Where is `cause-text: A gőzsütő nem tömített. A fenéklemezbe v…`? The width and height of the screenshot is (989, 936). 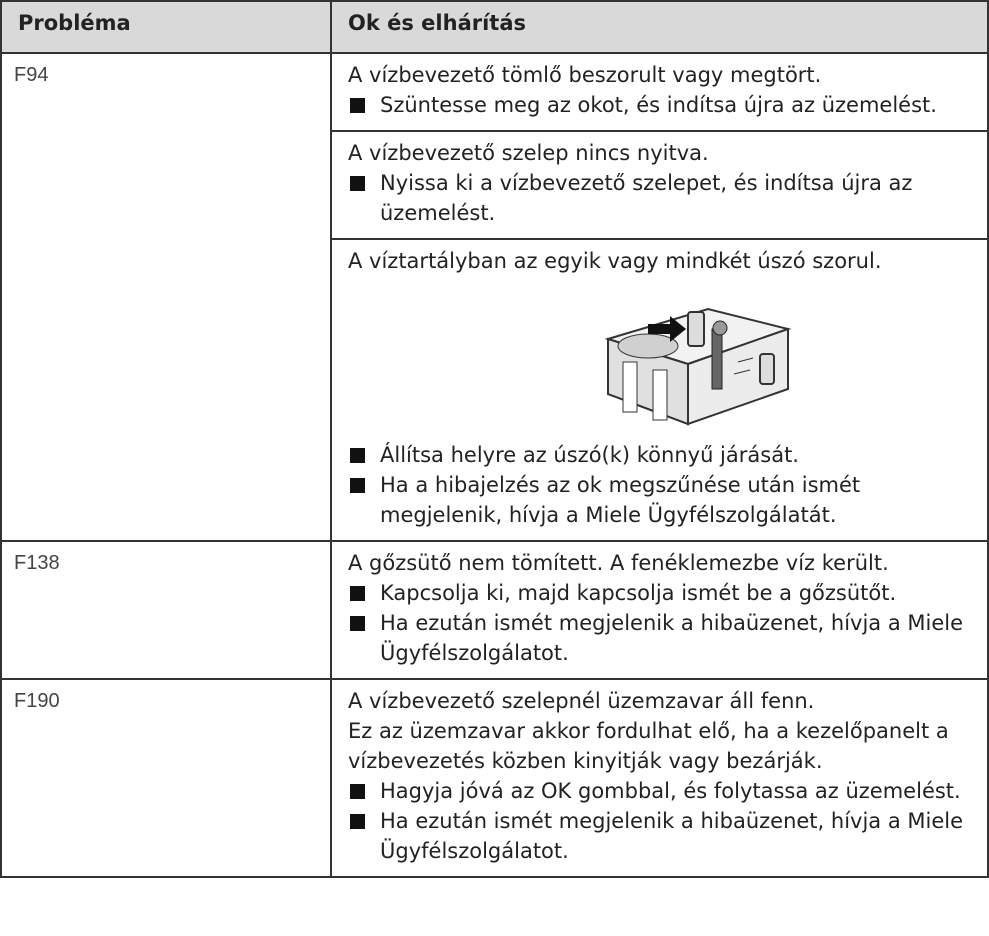
cause-text: A gőzsütő nem tömített. A fenéklemezbe v… is located at coordinates (618, 563).